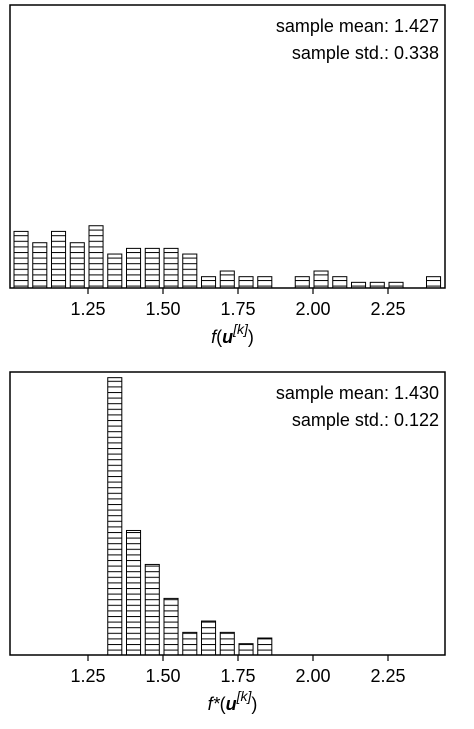 This screenshot has width=474, height=729. I want to click on annotation: sample std.: 0.122, so click(365, 420).